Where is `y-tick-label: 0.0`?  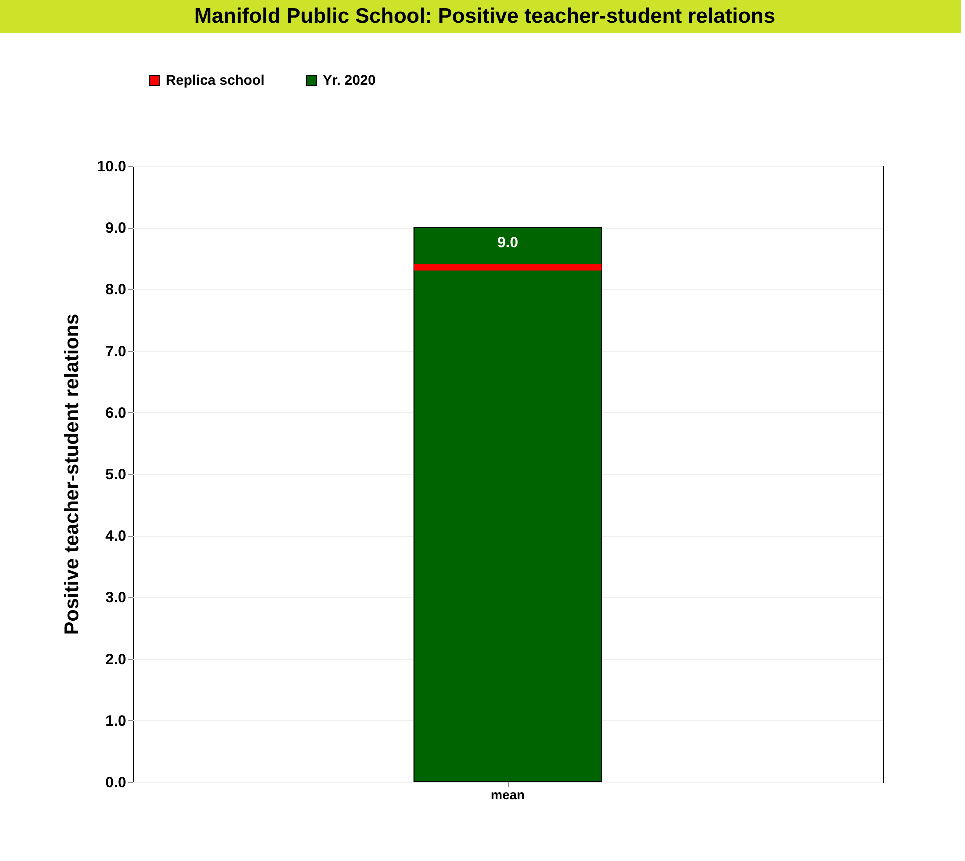
y-tick-label: 0.0 is located at coordinates (116, 783).